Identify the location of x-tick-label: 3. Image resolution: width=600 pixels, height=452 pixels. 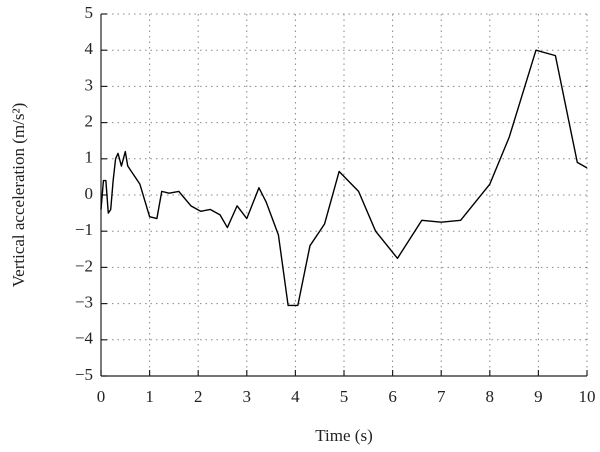
(247, 396).